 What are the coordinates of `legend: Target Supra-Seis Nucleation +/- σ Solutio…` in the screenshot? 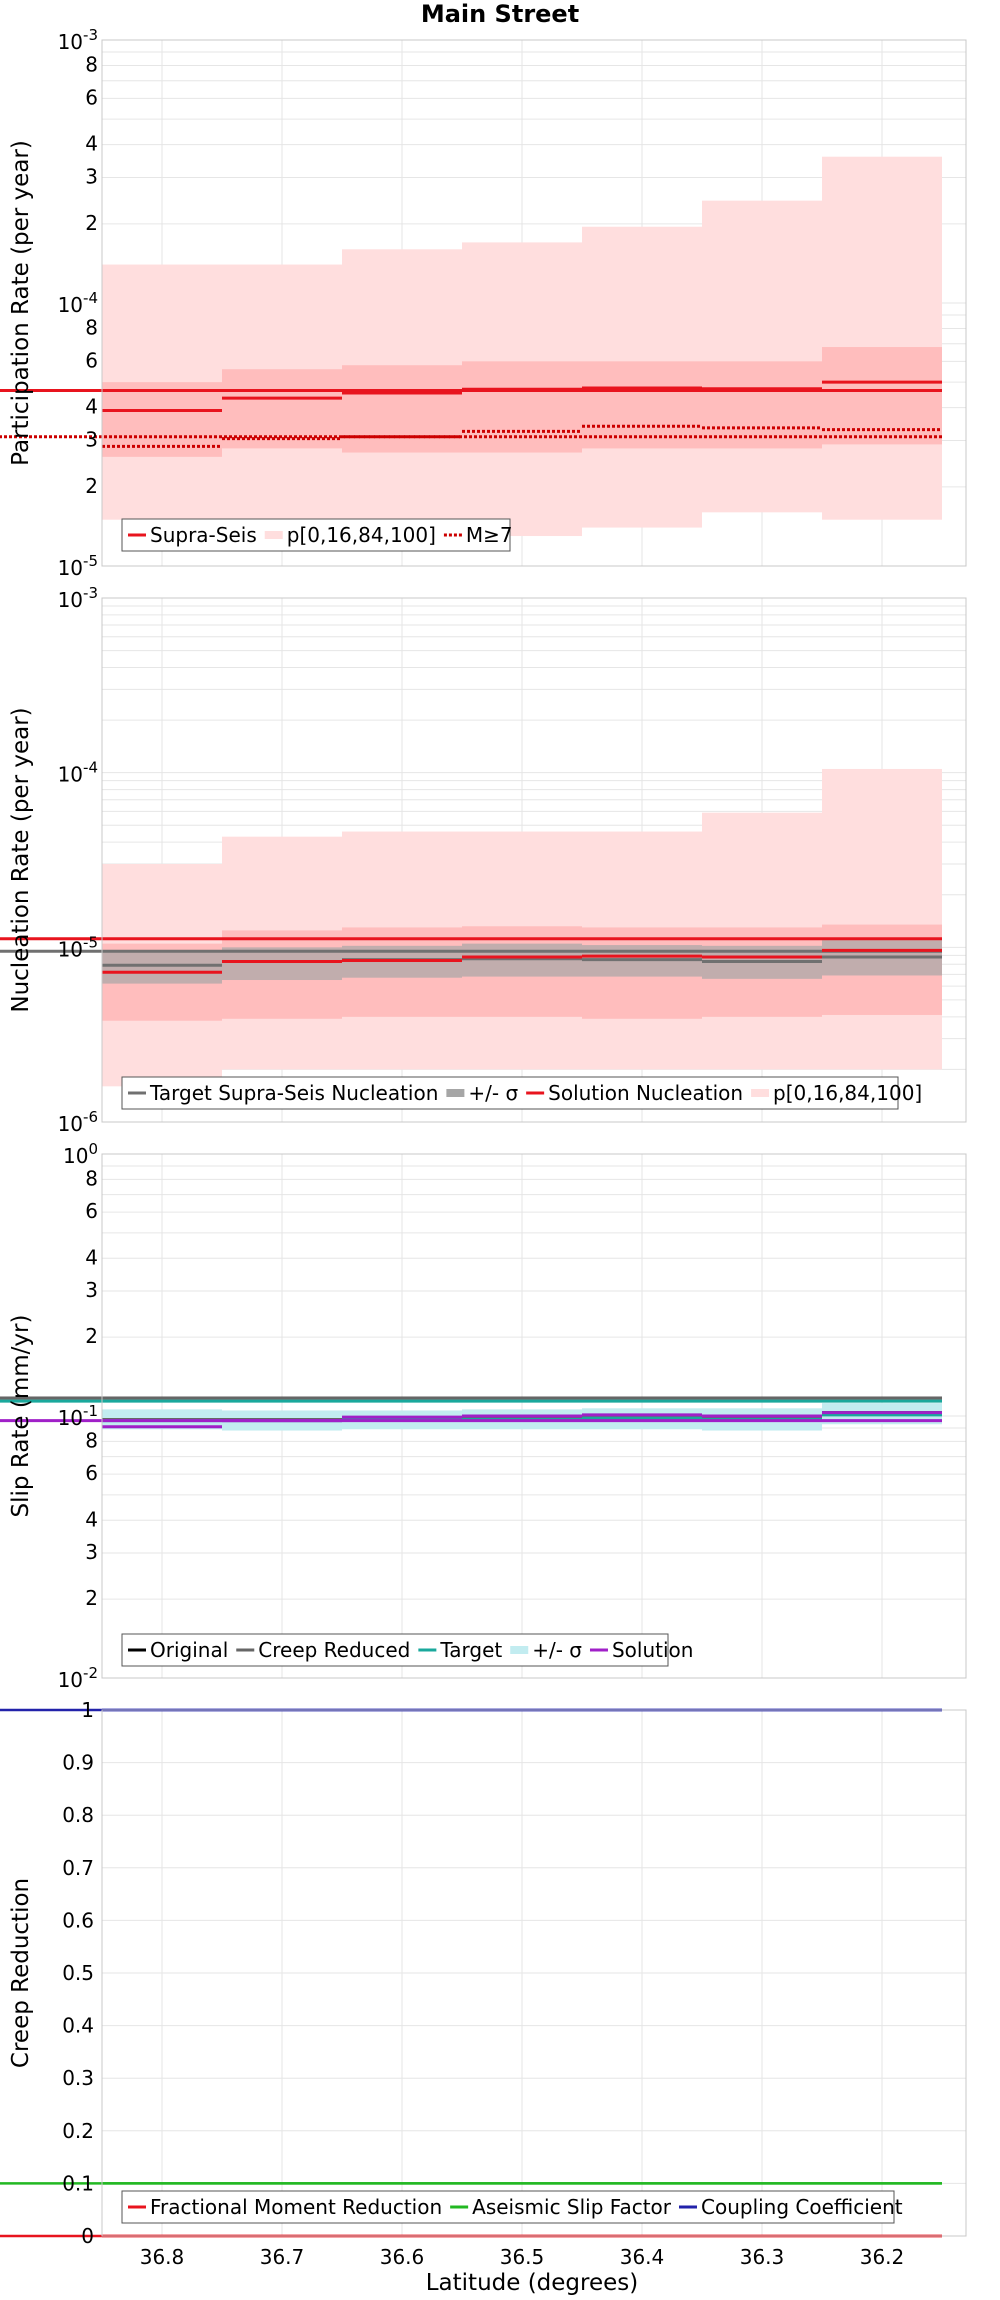 It's located at (521, 1093).